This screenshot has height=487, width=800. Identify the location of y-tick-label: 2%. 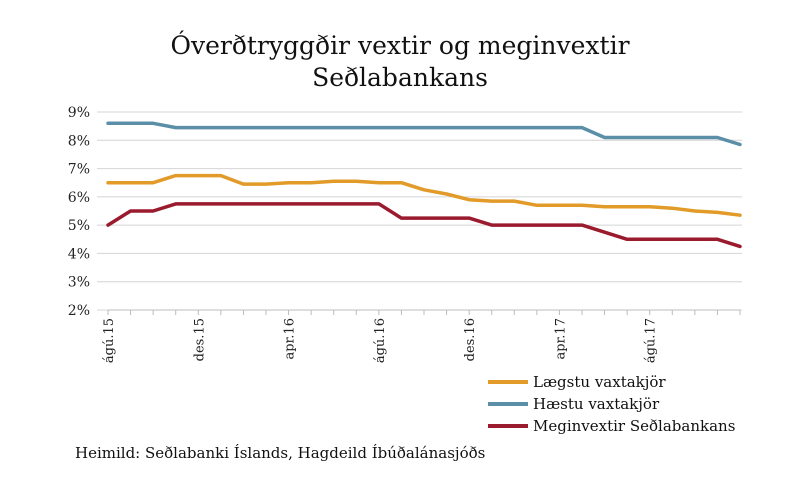
(79, 311).